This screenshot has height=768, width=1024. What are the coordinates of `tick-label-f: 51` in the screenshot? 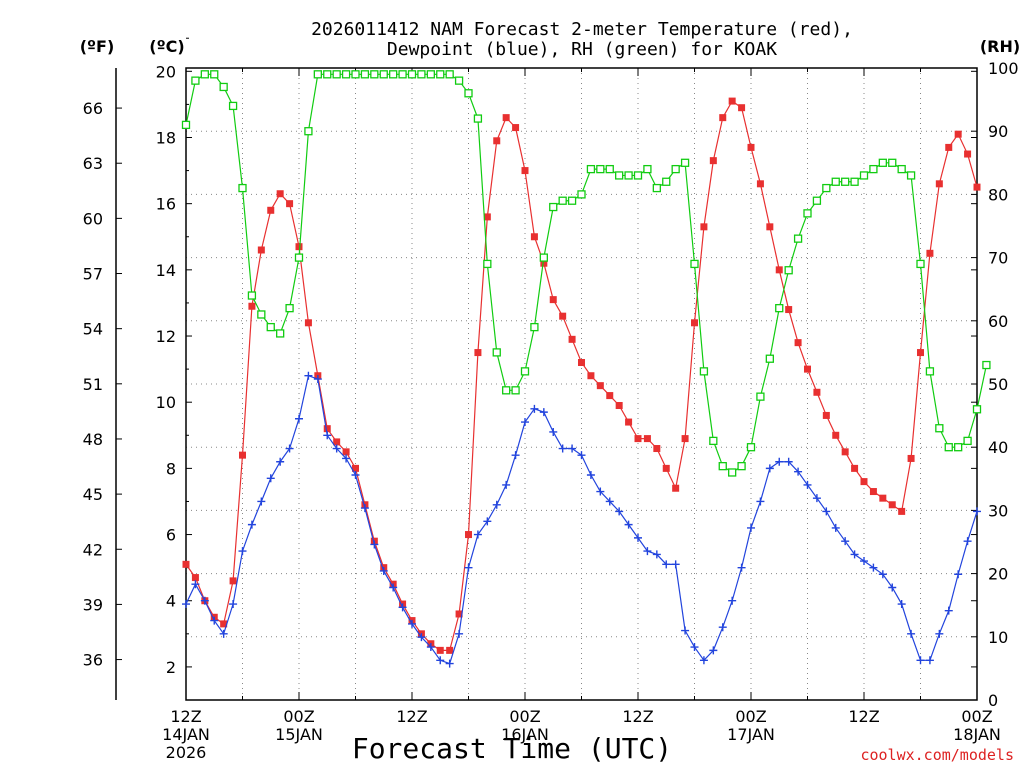 It's located at (93, 384).